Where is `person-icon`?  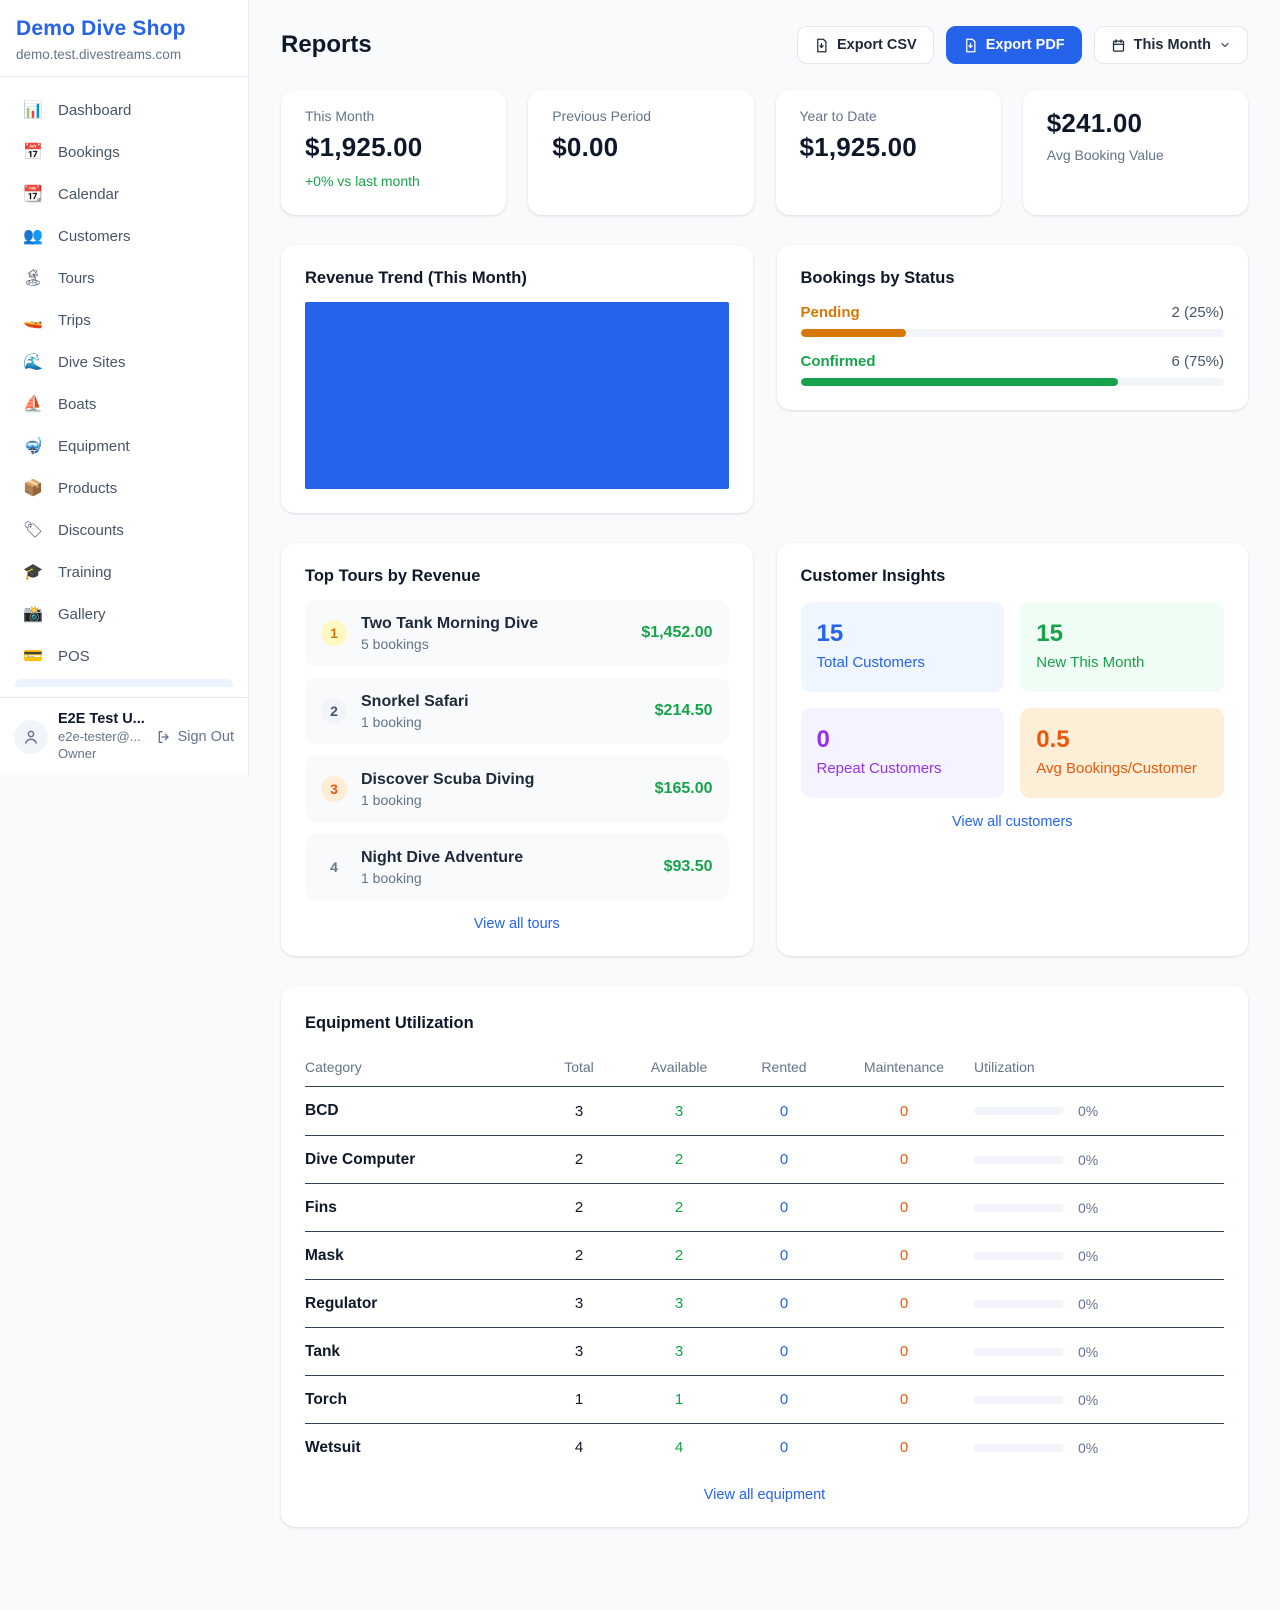
person-icon is located at coordinates (31, 737).